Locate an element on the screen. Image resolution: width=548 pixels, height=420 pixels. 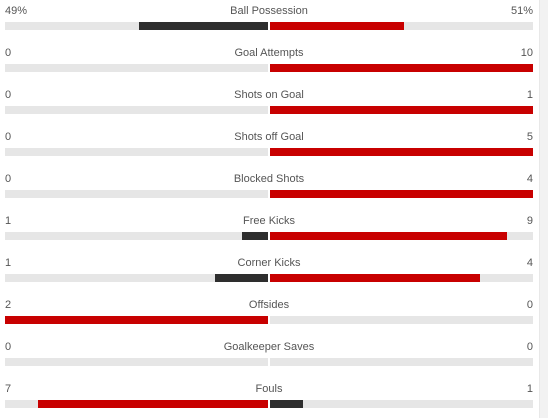
stat-name: Free Kicks is located at coordinates (269, 221).